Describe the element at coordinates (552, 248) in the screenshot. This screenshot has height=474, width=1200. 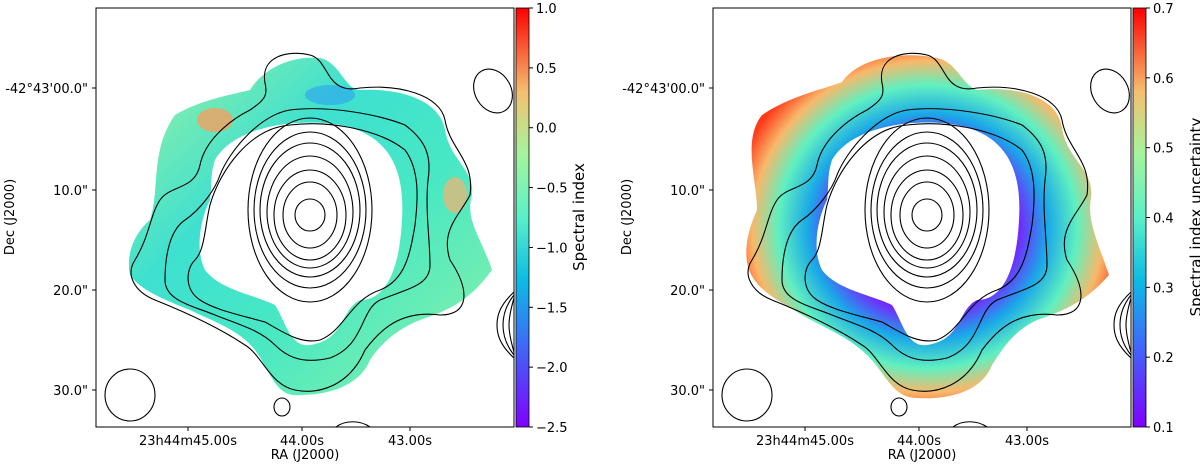
I see `colorbar-tick-label: −1.0` at that location.